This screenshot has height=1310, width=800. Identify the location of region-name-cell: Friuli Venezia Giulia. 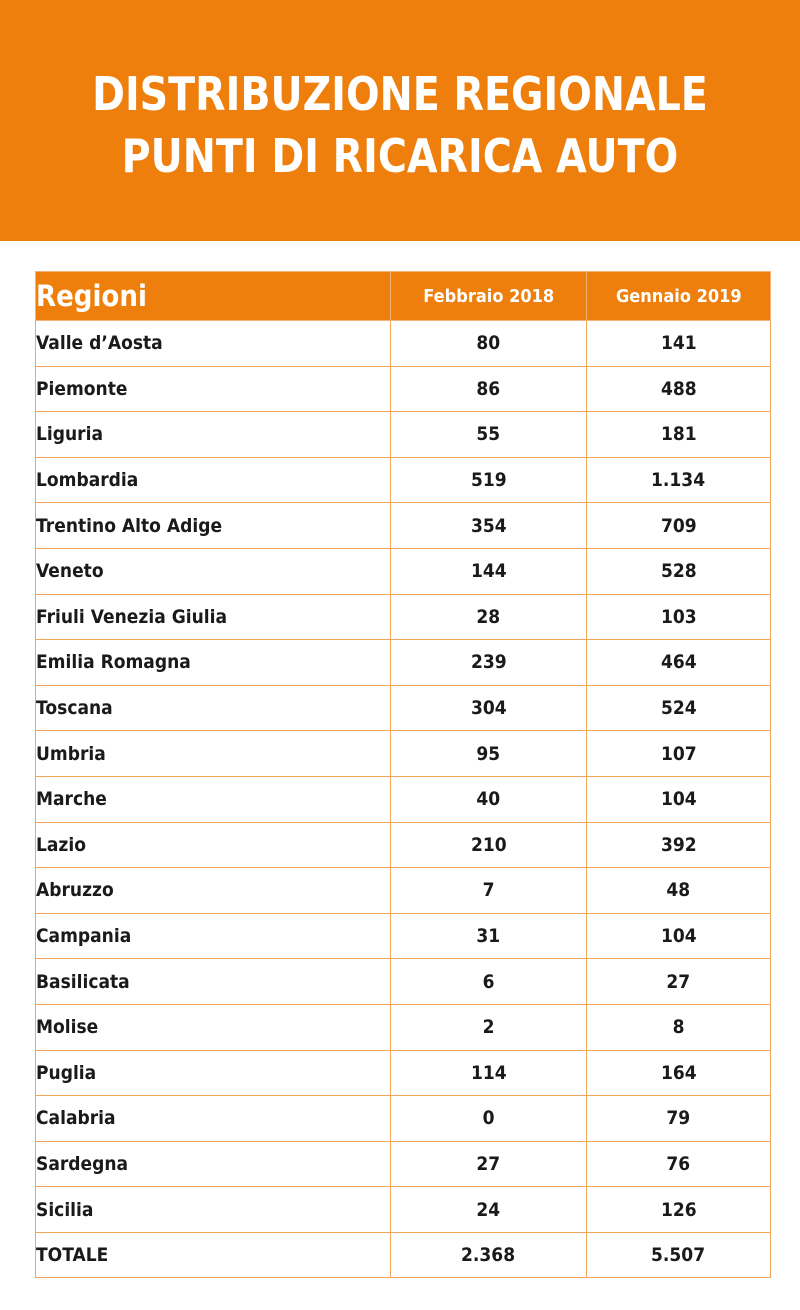
(213, 617).